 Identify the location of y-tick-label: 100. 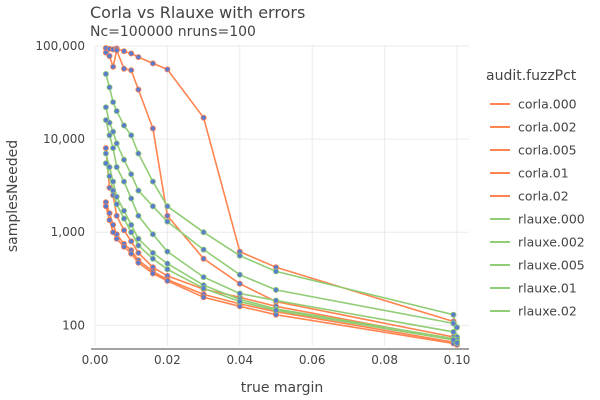
(73, 325).